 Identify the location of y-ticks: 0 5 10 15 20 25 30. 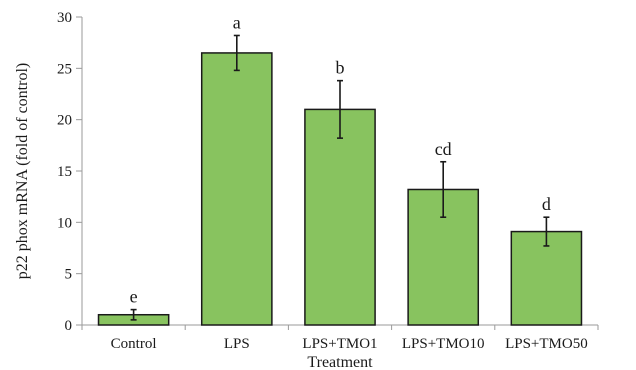
(69, 172).